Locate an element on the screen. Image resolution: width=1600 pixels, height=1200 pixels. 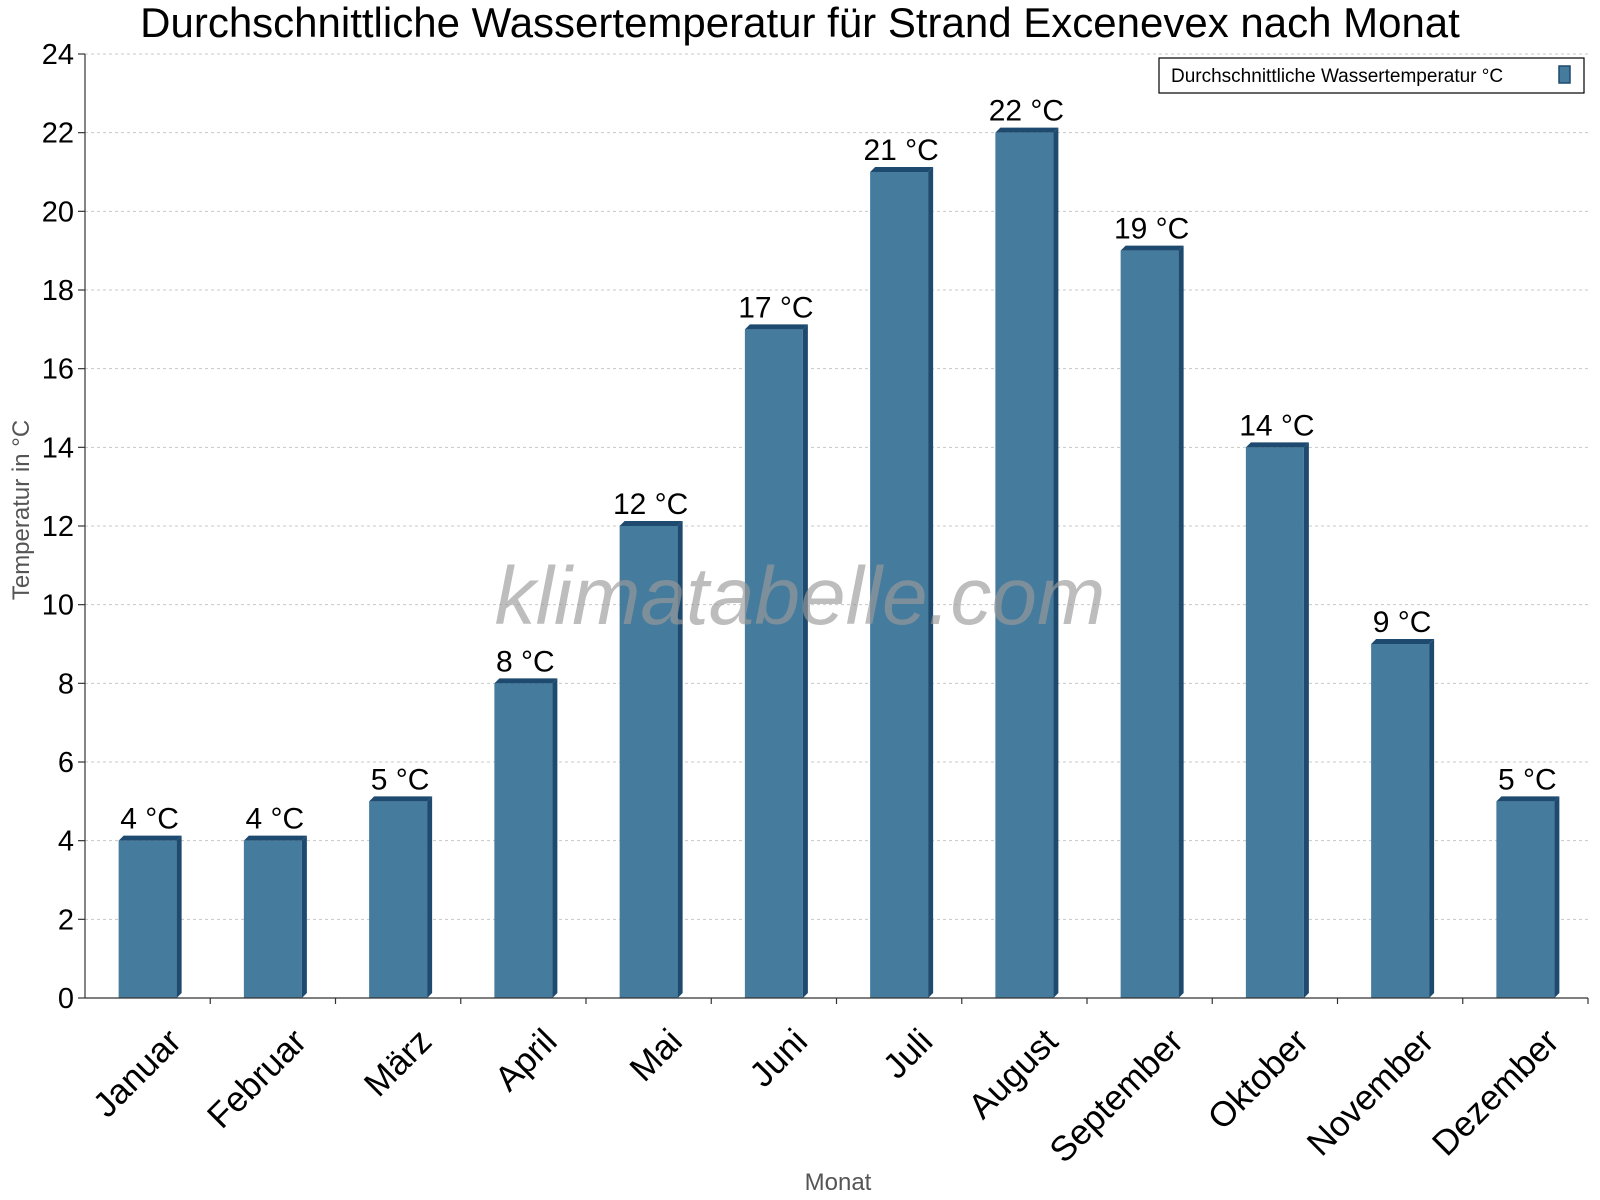
data-label: 14 °C is located at coordinates (1276, 425).